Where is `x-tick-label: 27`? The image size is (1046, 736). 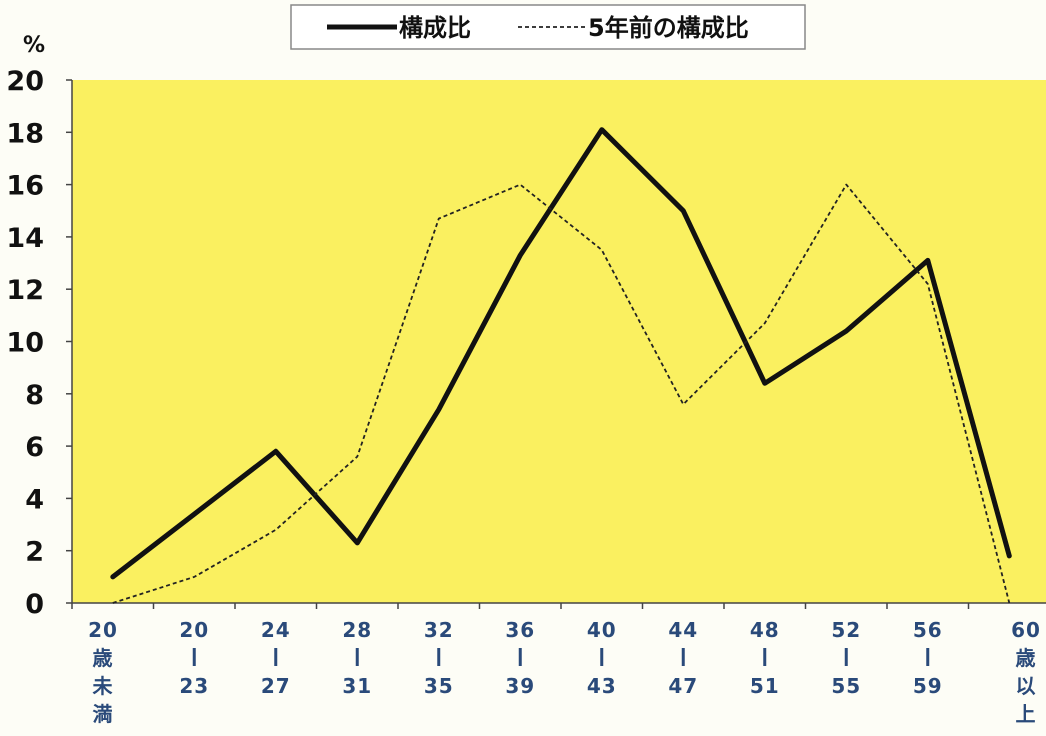
x-tick-label: 27 is located at coordinates (276, 686).